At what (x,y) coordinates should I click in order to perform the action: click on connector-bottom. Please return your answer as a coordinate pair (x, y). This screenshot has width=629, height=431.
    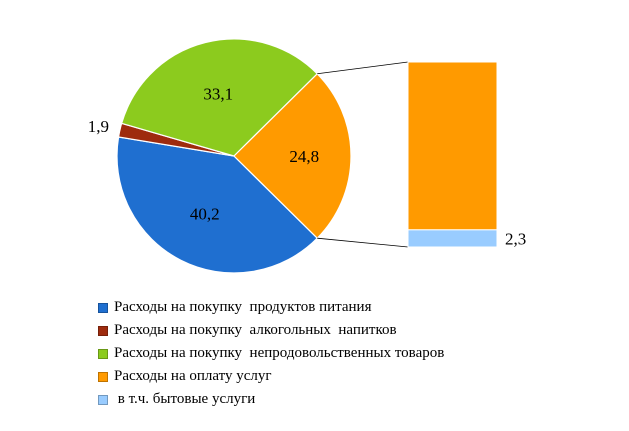
    Looking at the image, I should click on (363, 242).